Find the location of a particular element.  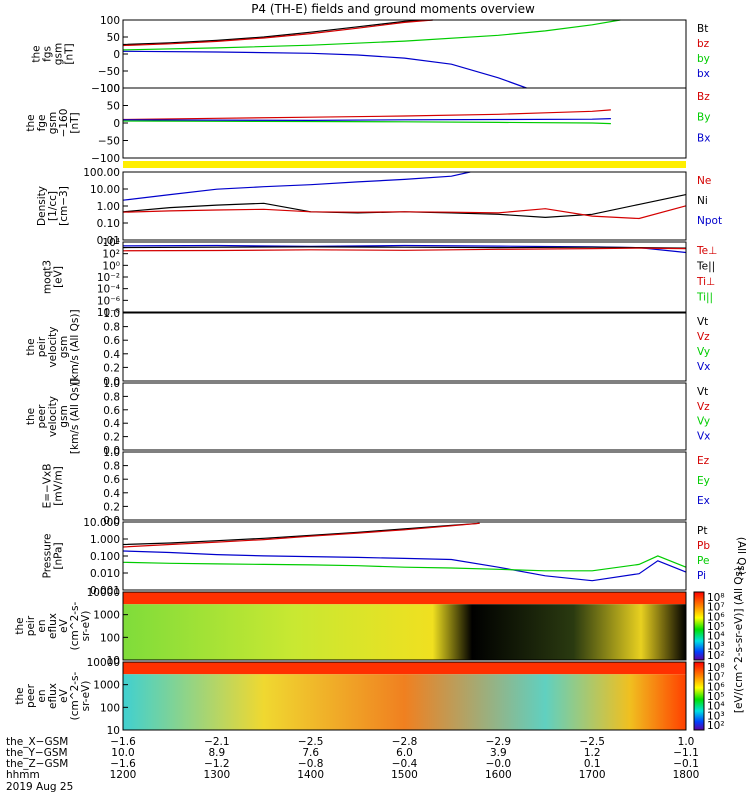

legend-entry: Vz is located at coordinates (703, 407).